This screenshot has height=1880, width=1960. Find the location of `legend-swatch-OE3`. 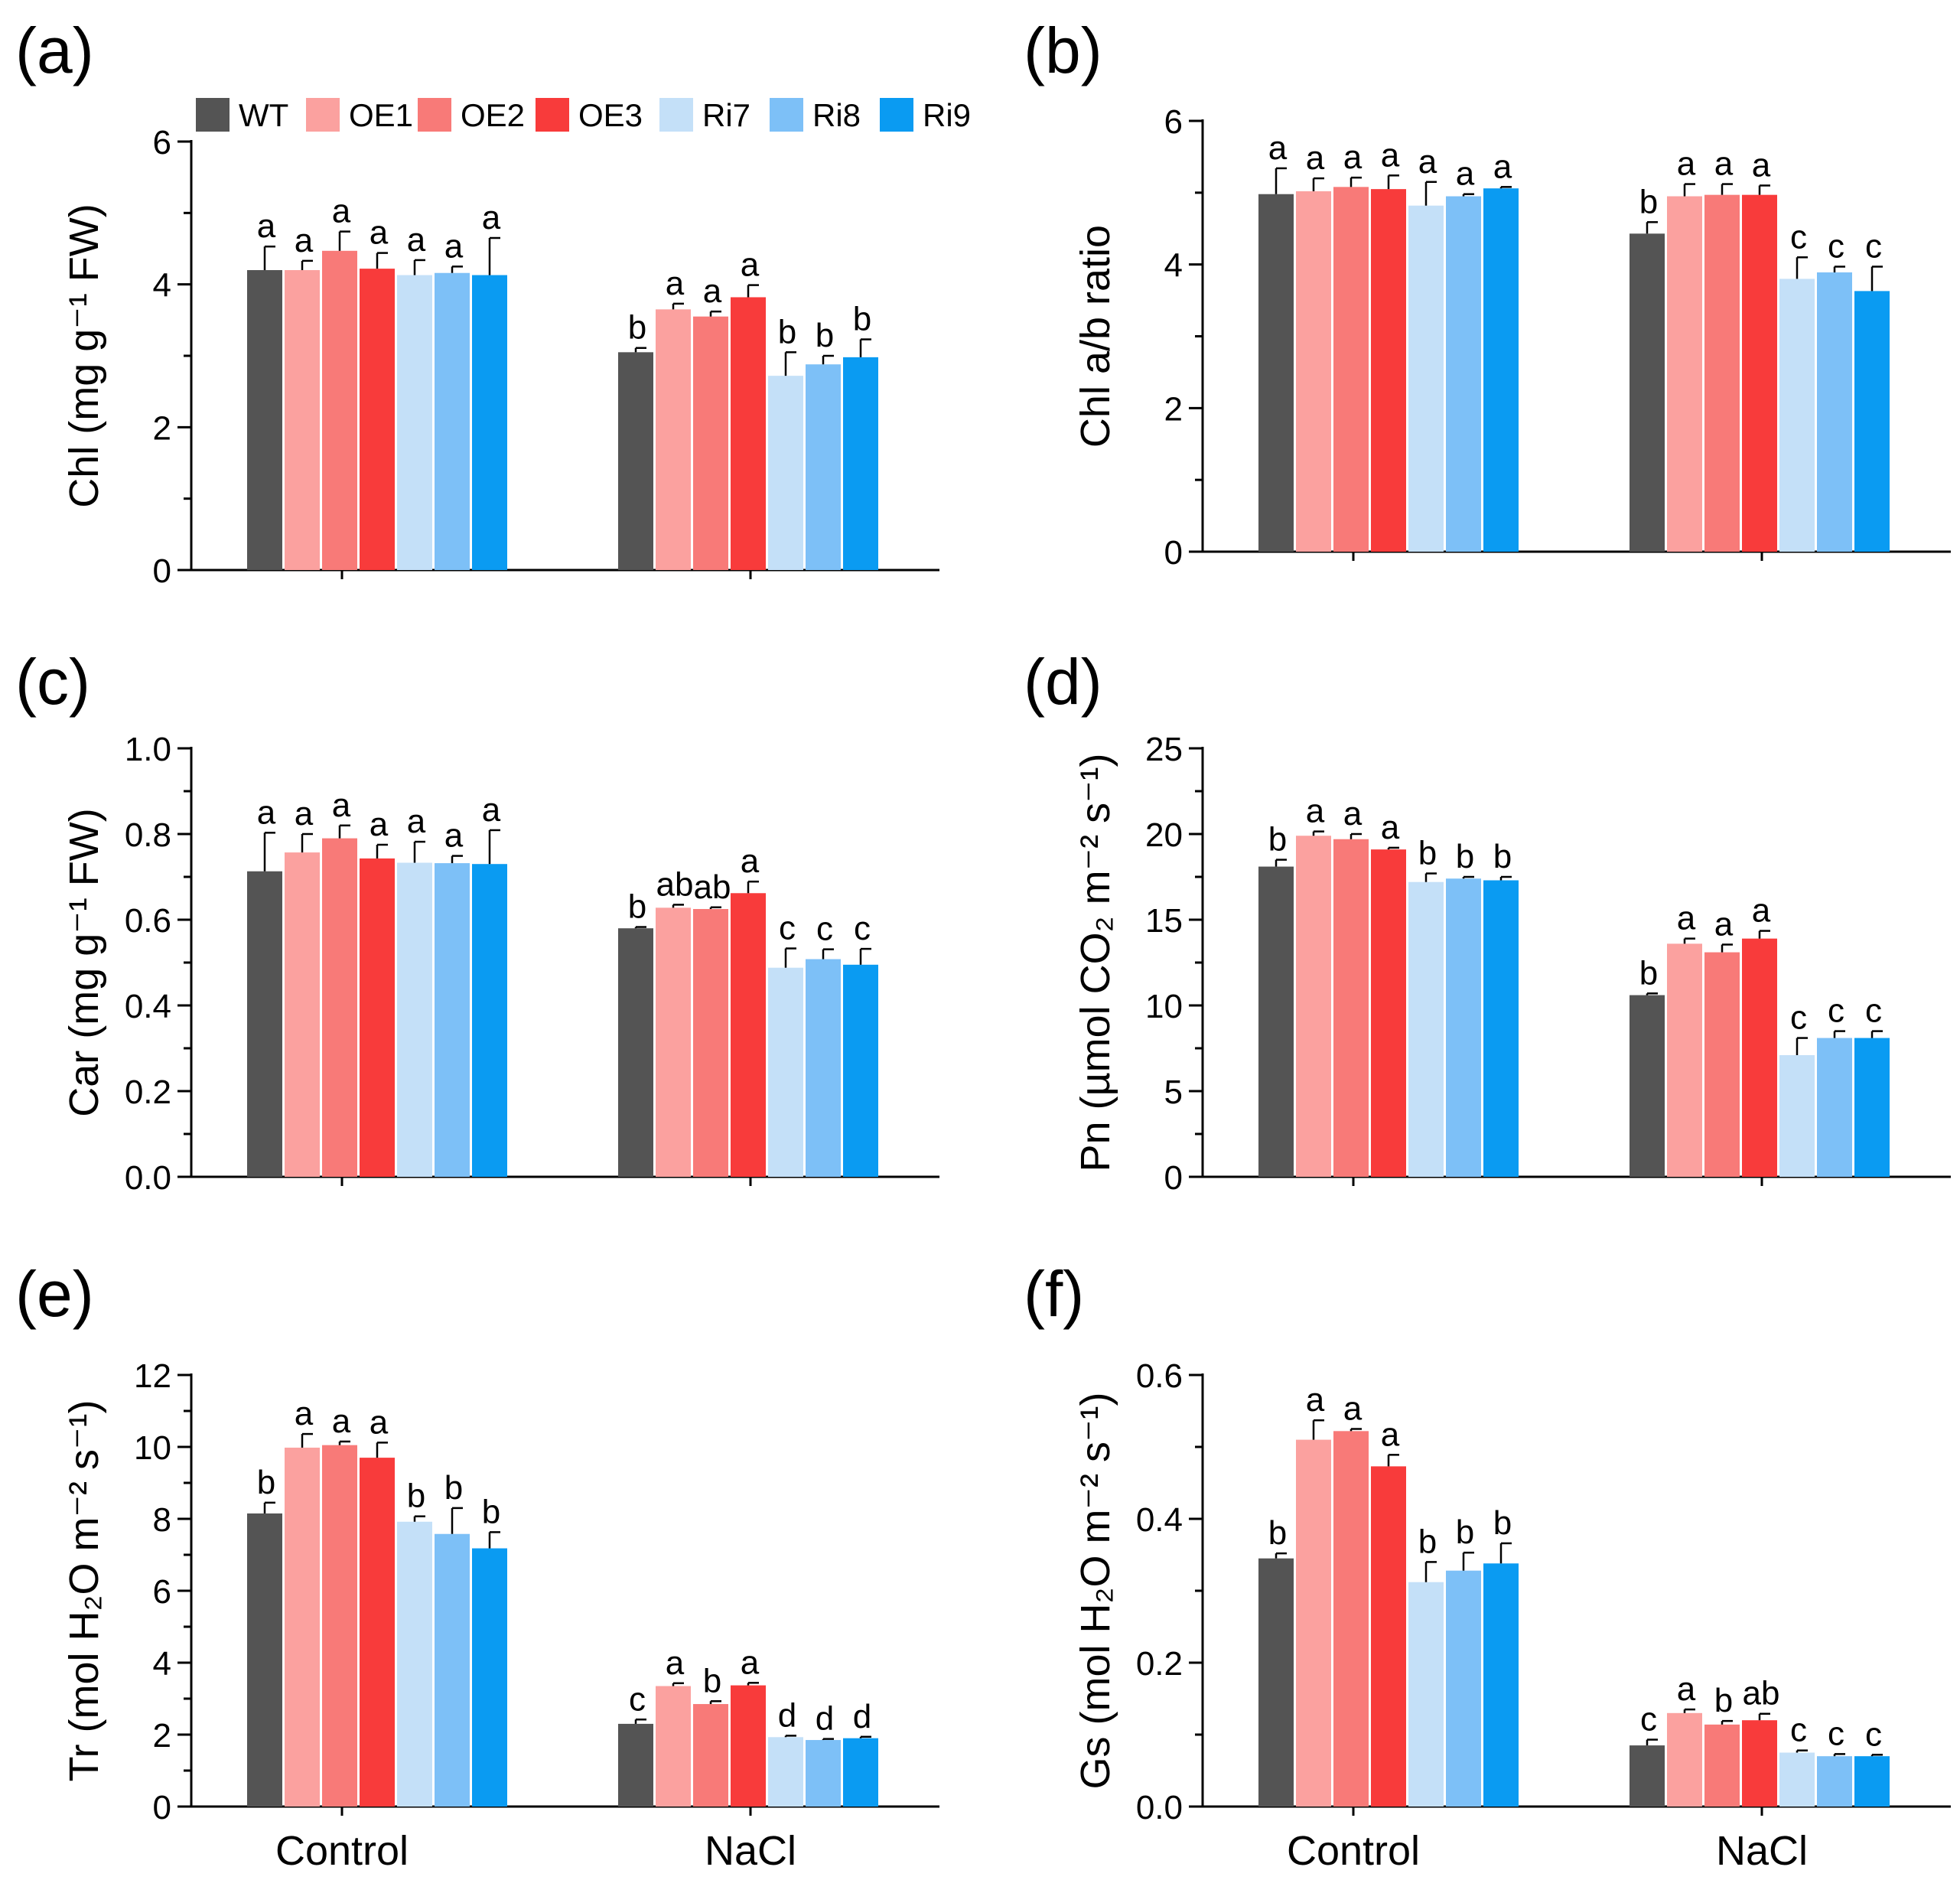

legend-swatch-OE3 is located at coordinates (552, 115).